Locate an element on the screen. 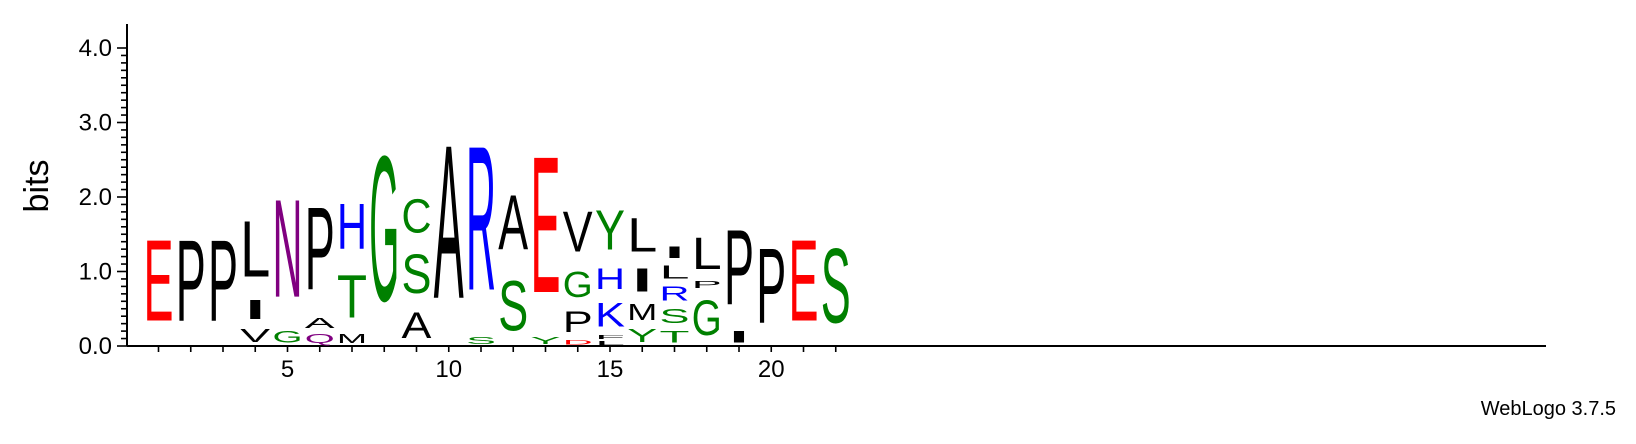 This screenshot has height=444, width=1636. logo-letter: N is located at coordinates (288, 249).